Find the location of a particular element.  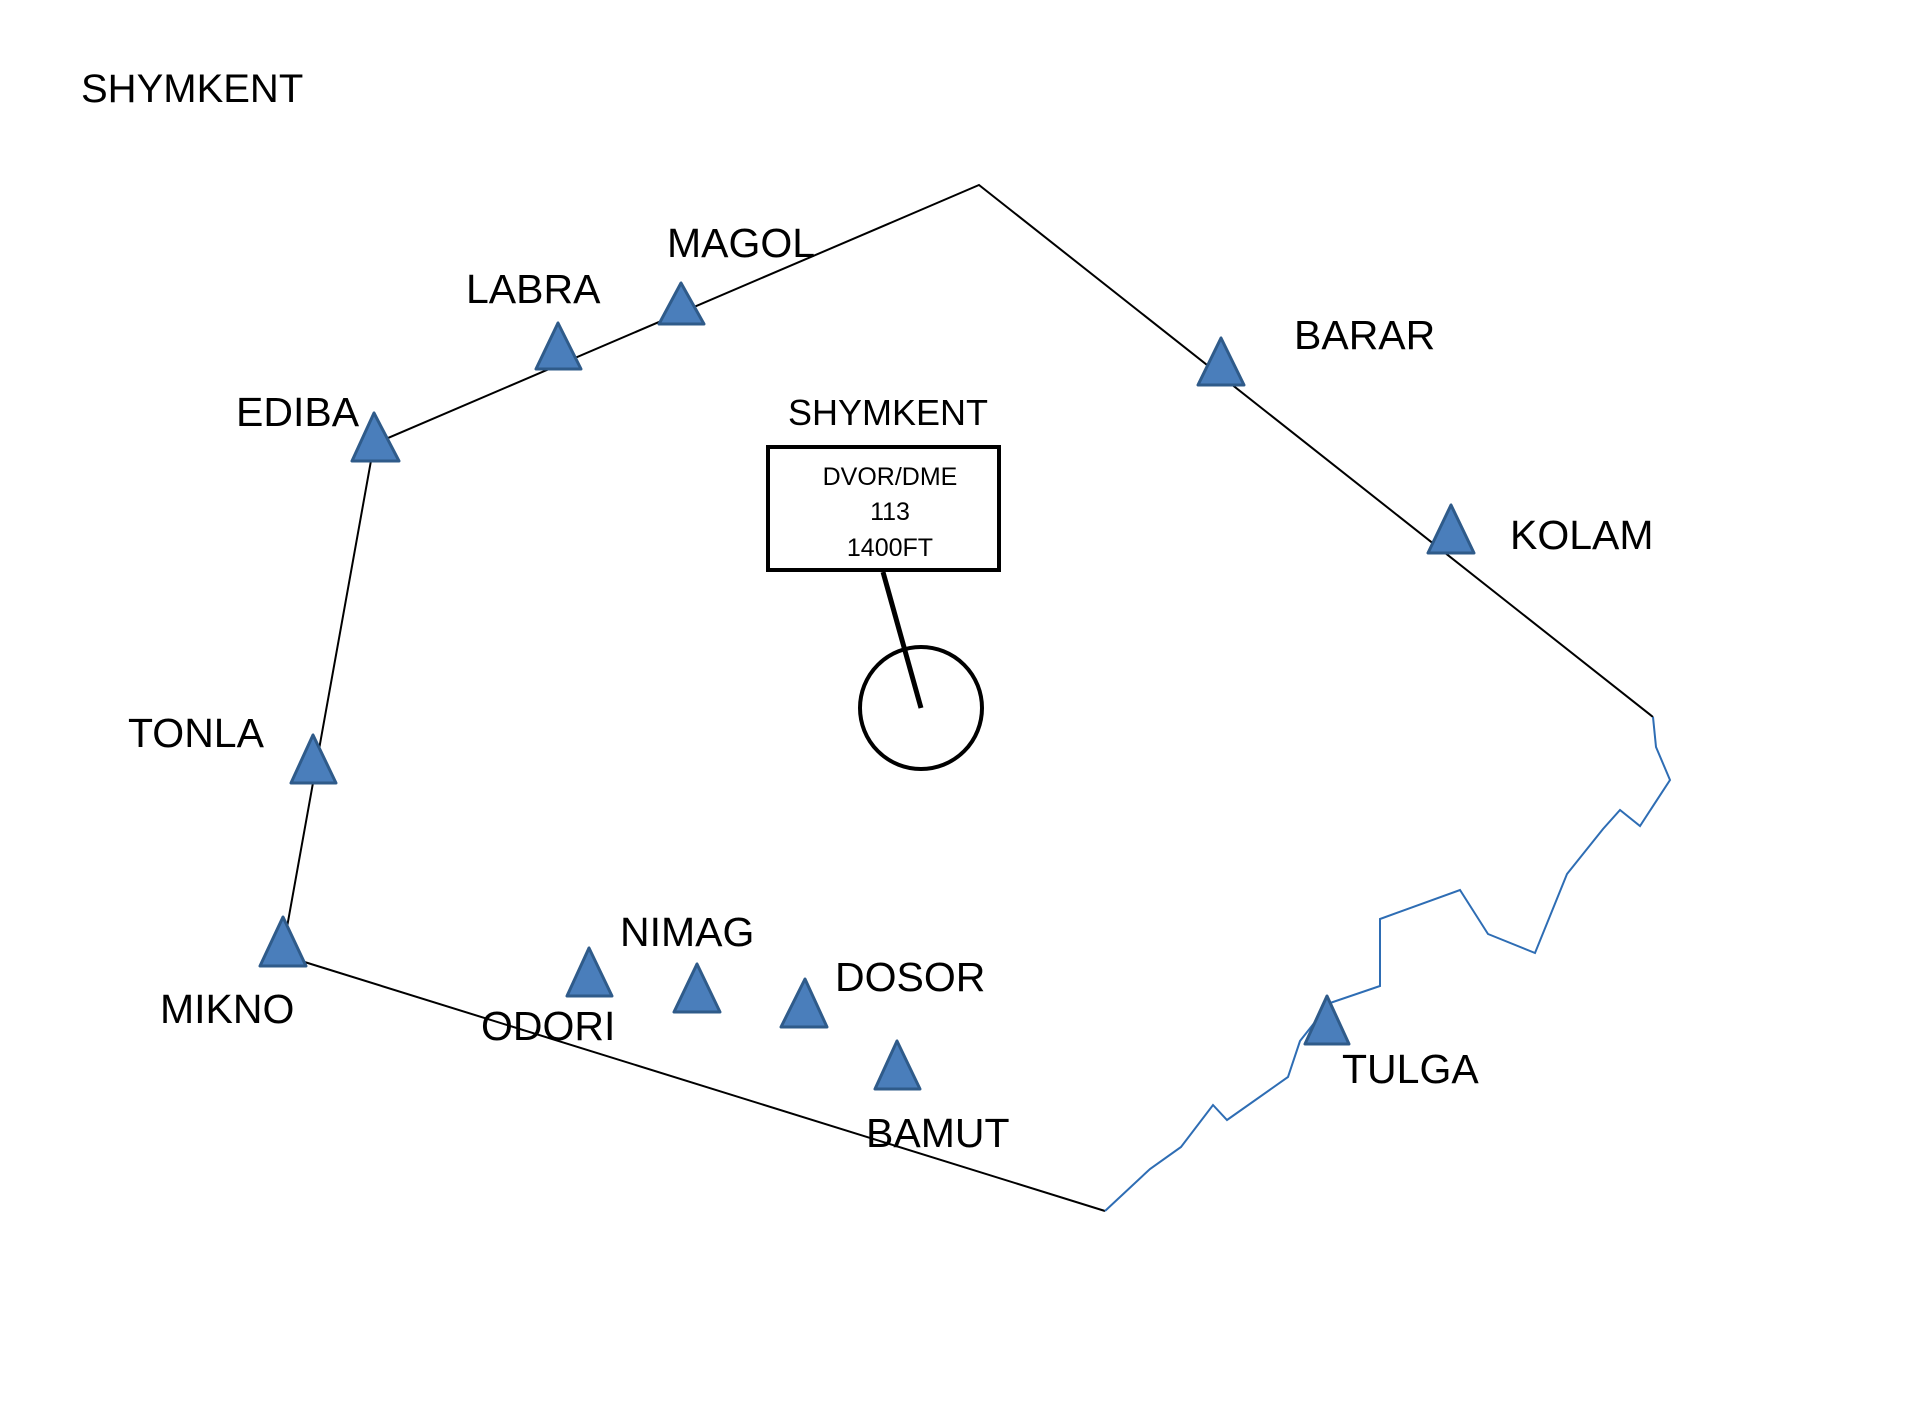

map-title: SHYMKENT is located at coordinates (192, 89).